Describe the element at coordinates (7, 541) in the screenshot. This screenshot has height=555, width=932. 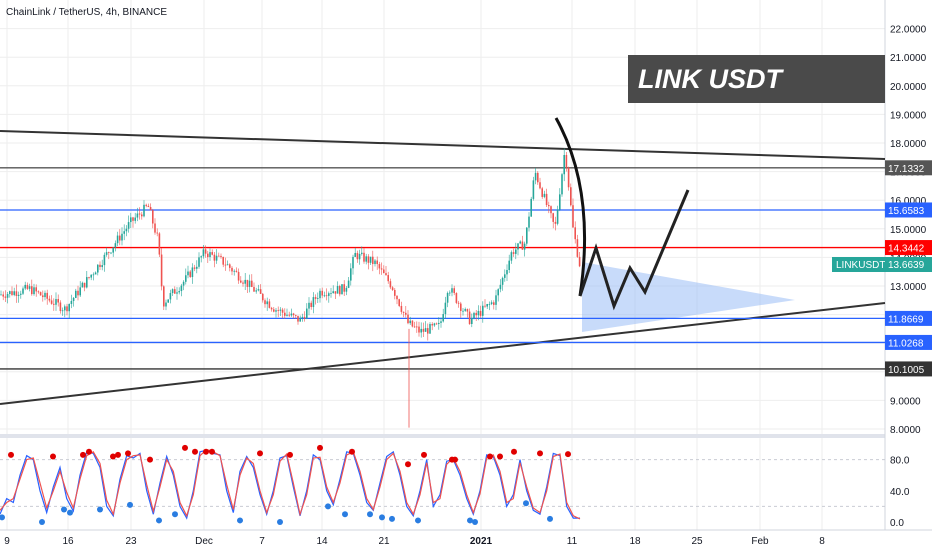
I see `time-tick-label: 9` at that location.